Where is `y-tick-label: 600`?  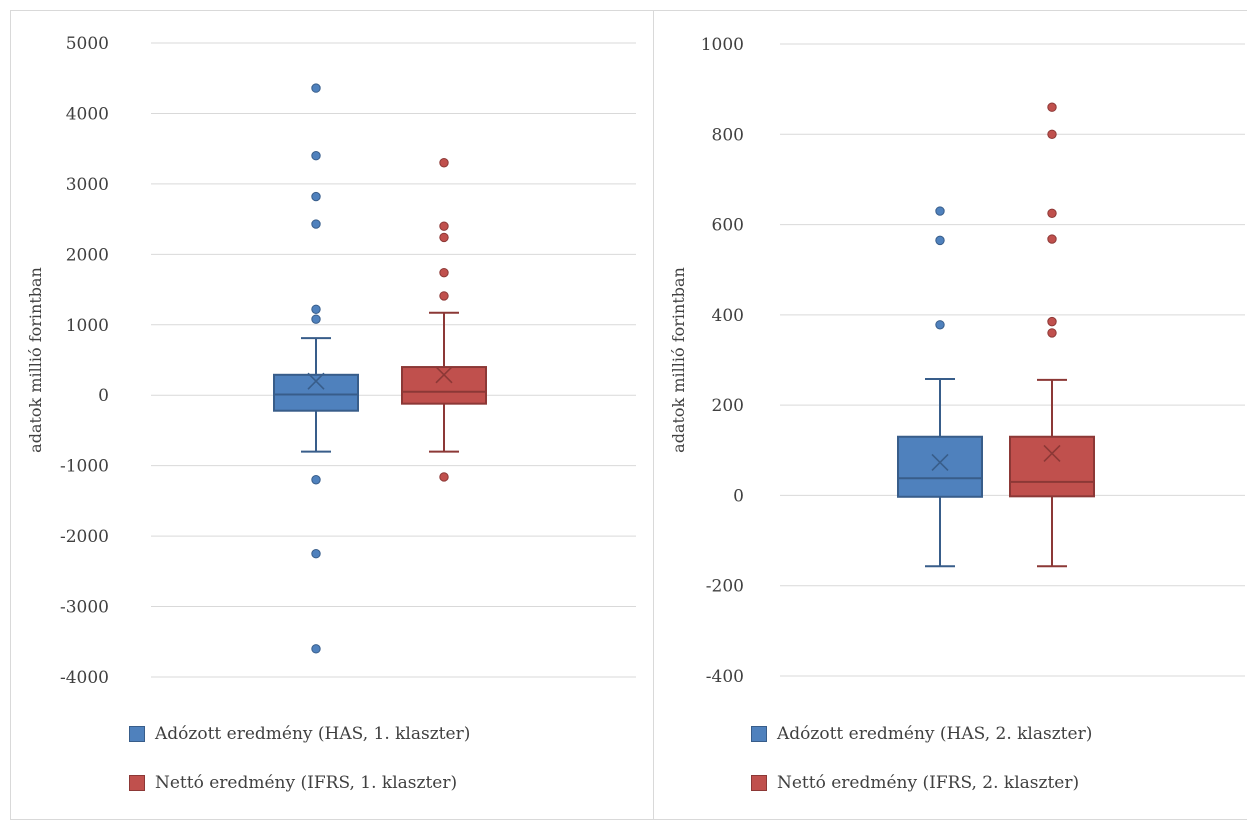 y-tick-label: 600 is located at coordinates (728, 226).